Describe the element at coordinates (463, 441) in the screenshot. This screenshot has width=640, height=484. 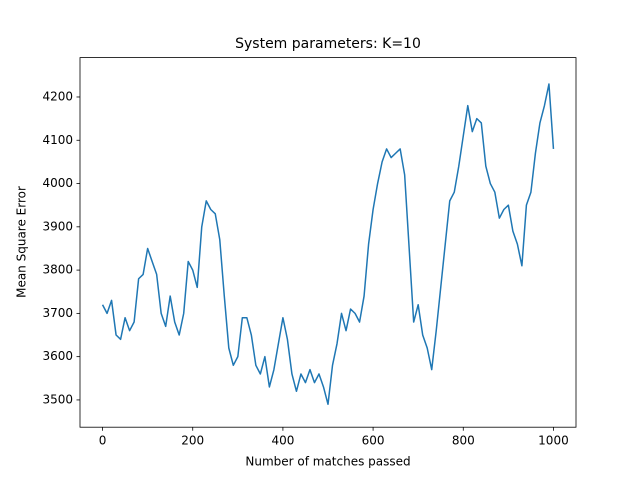
I see `x-tick-label: 800` at that location.